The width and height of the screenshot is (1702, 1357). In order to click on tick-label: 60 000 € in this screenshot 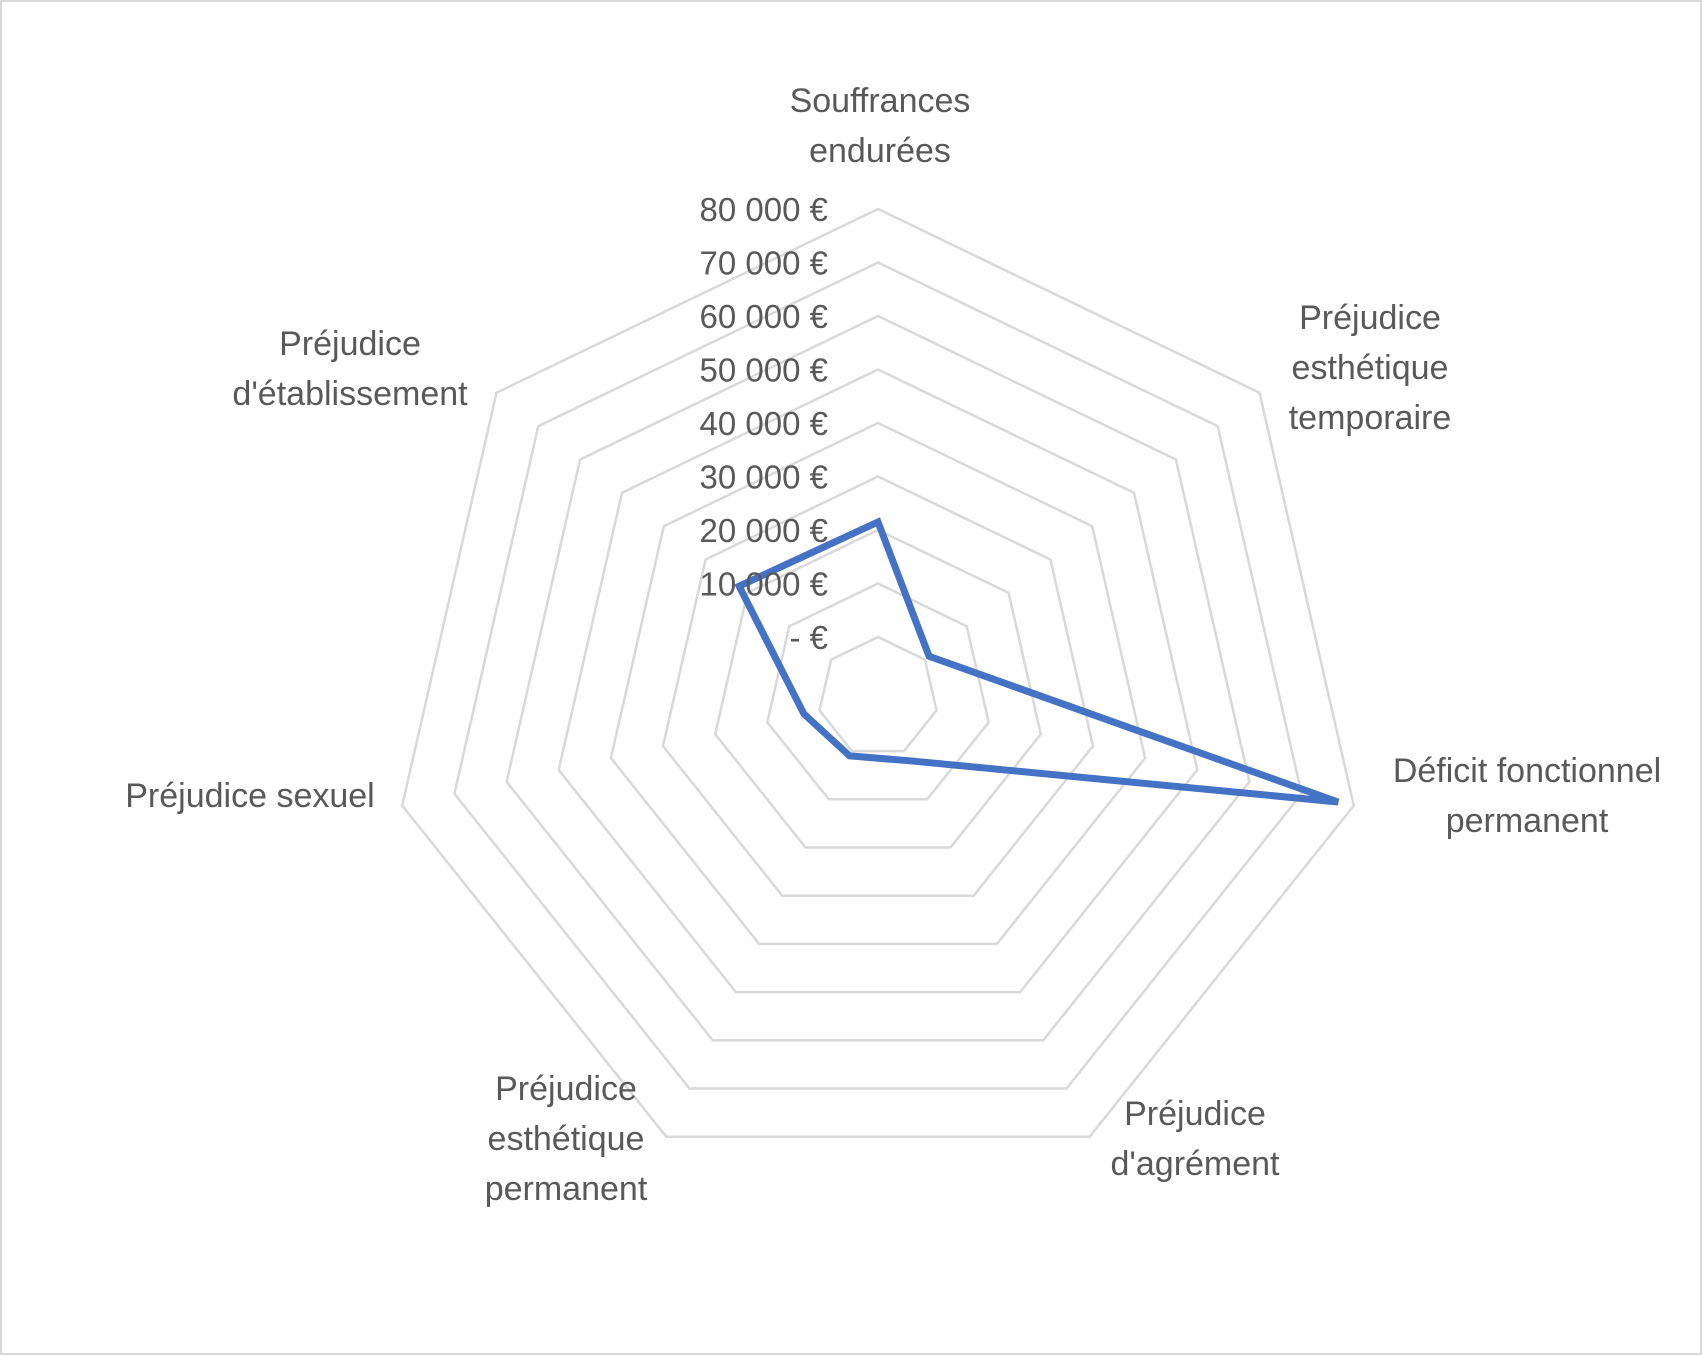, I will do `click(764, 316)`.